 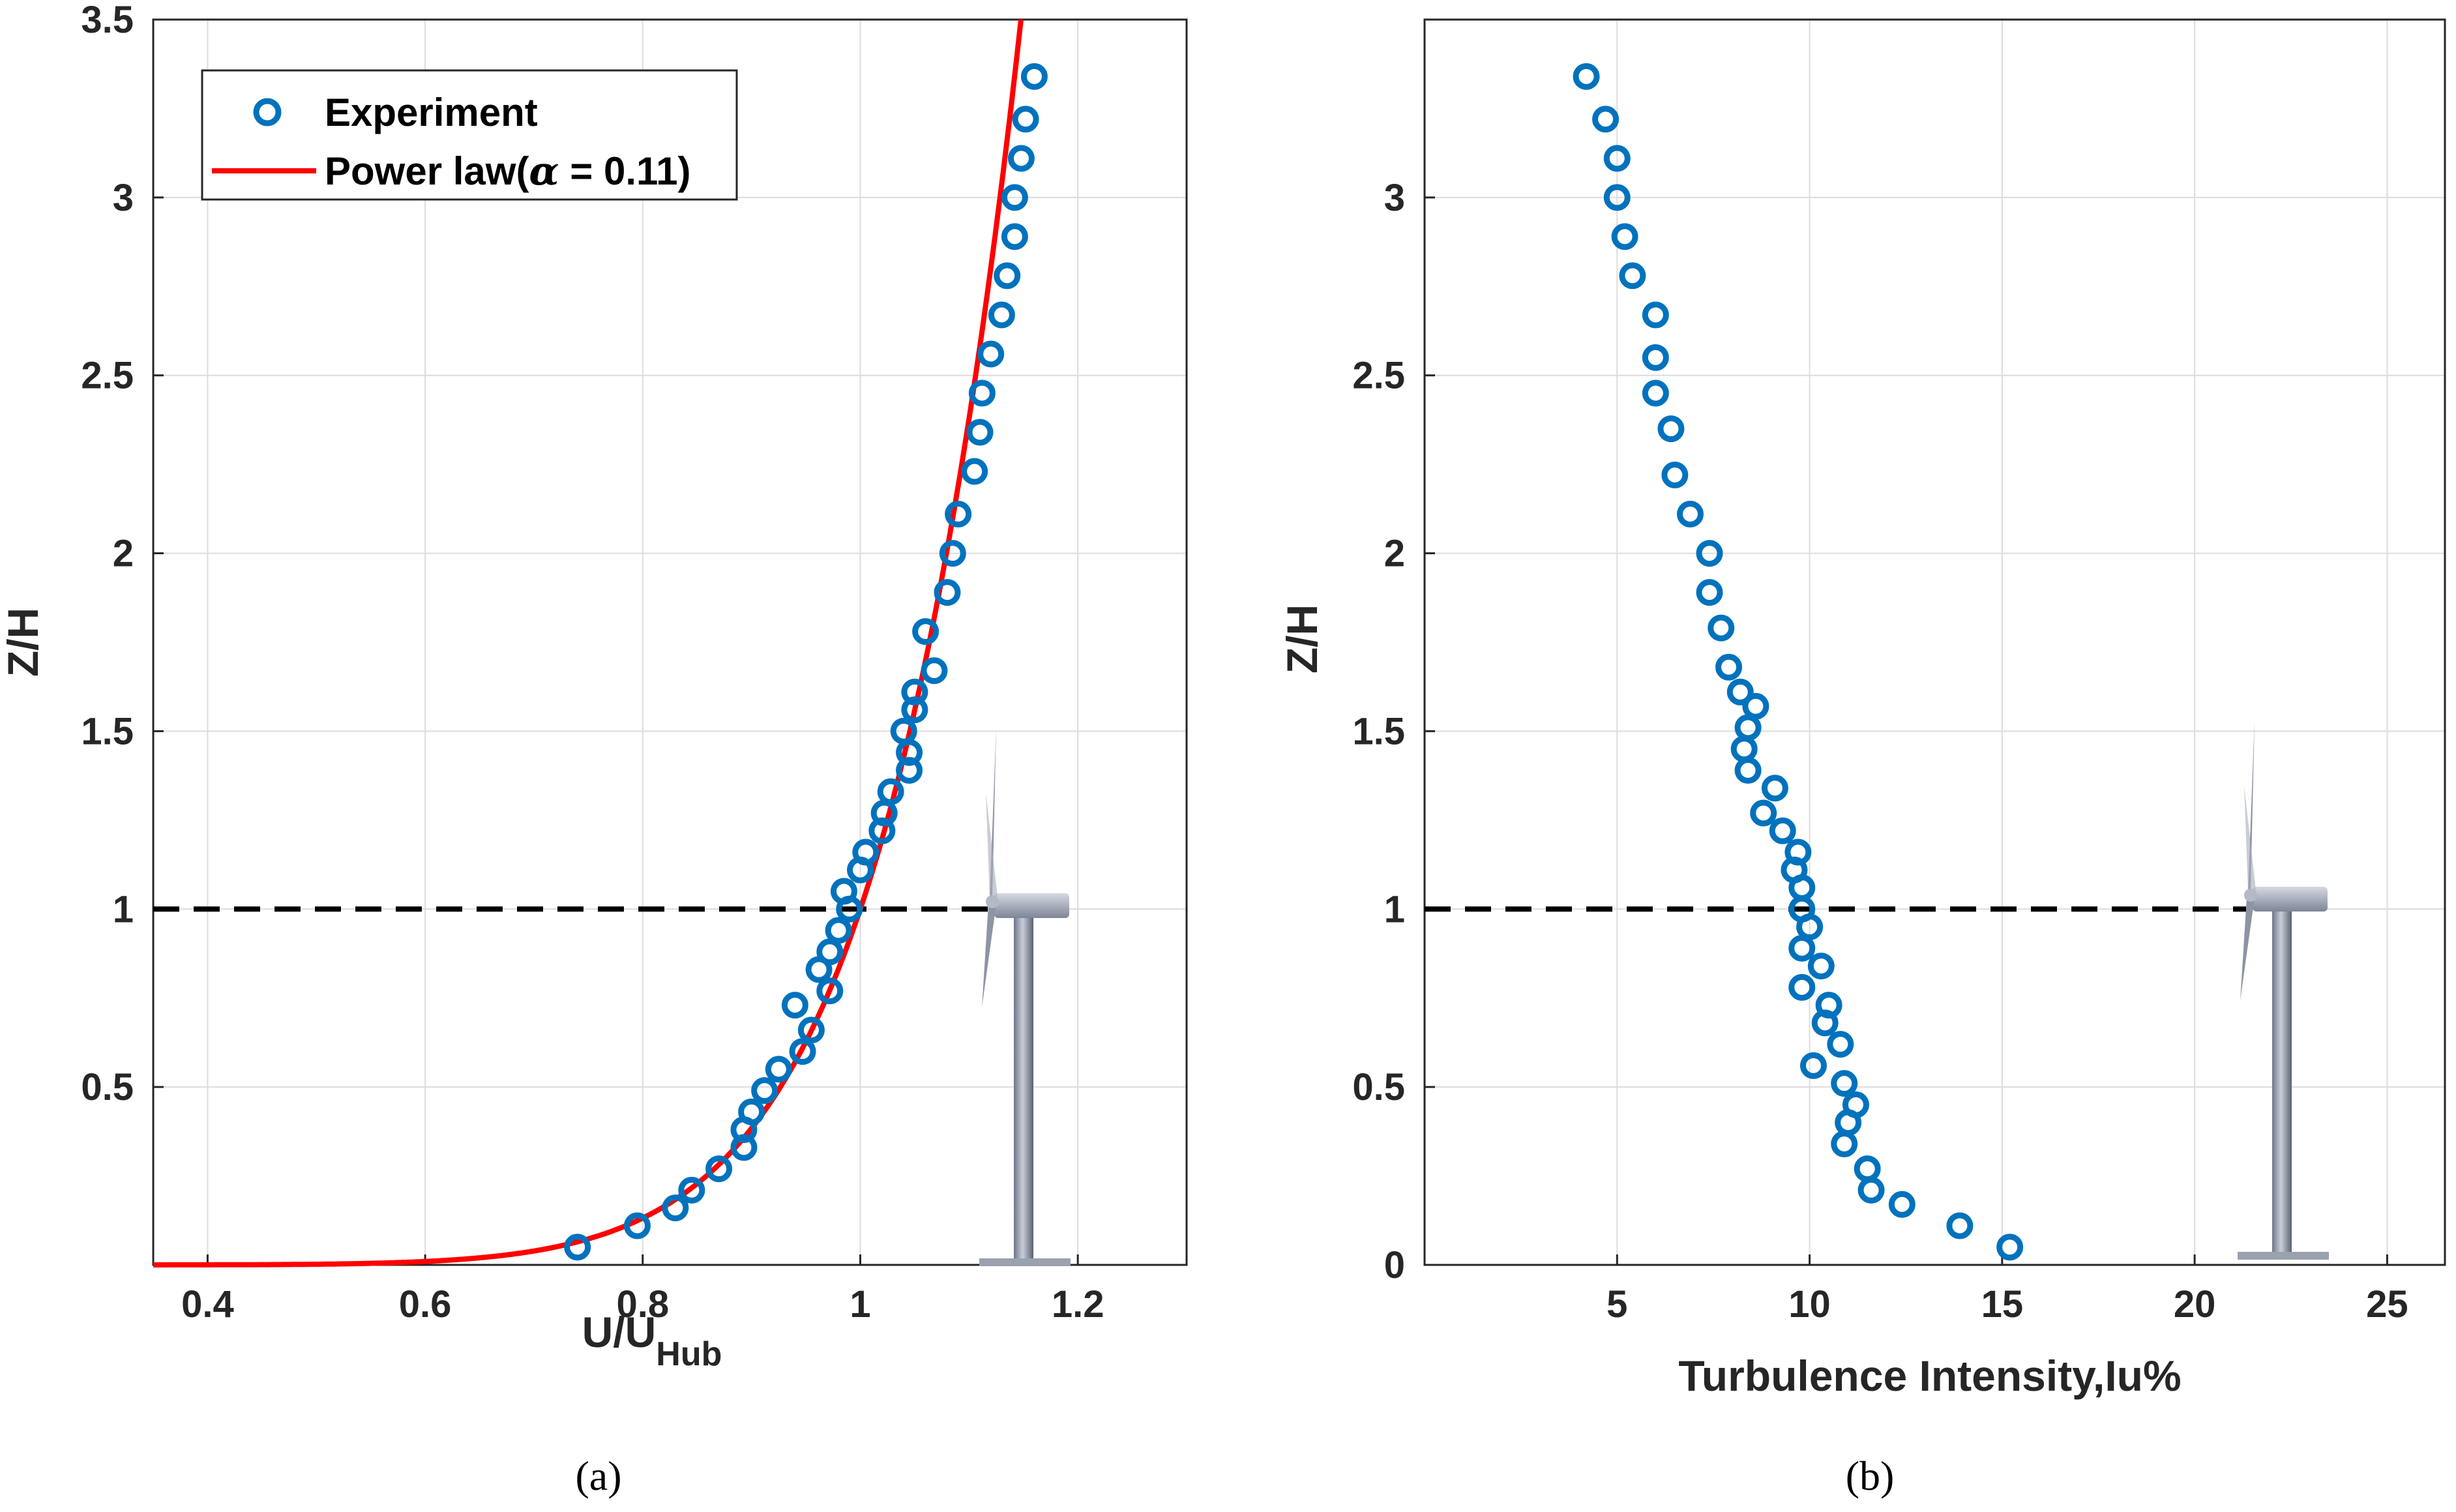 I want to click on x-tick-label: 0.8, so click(x=642, y=1305).